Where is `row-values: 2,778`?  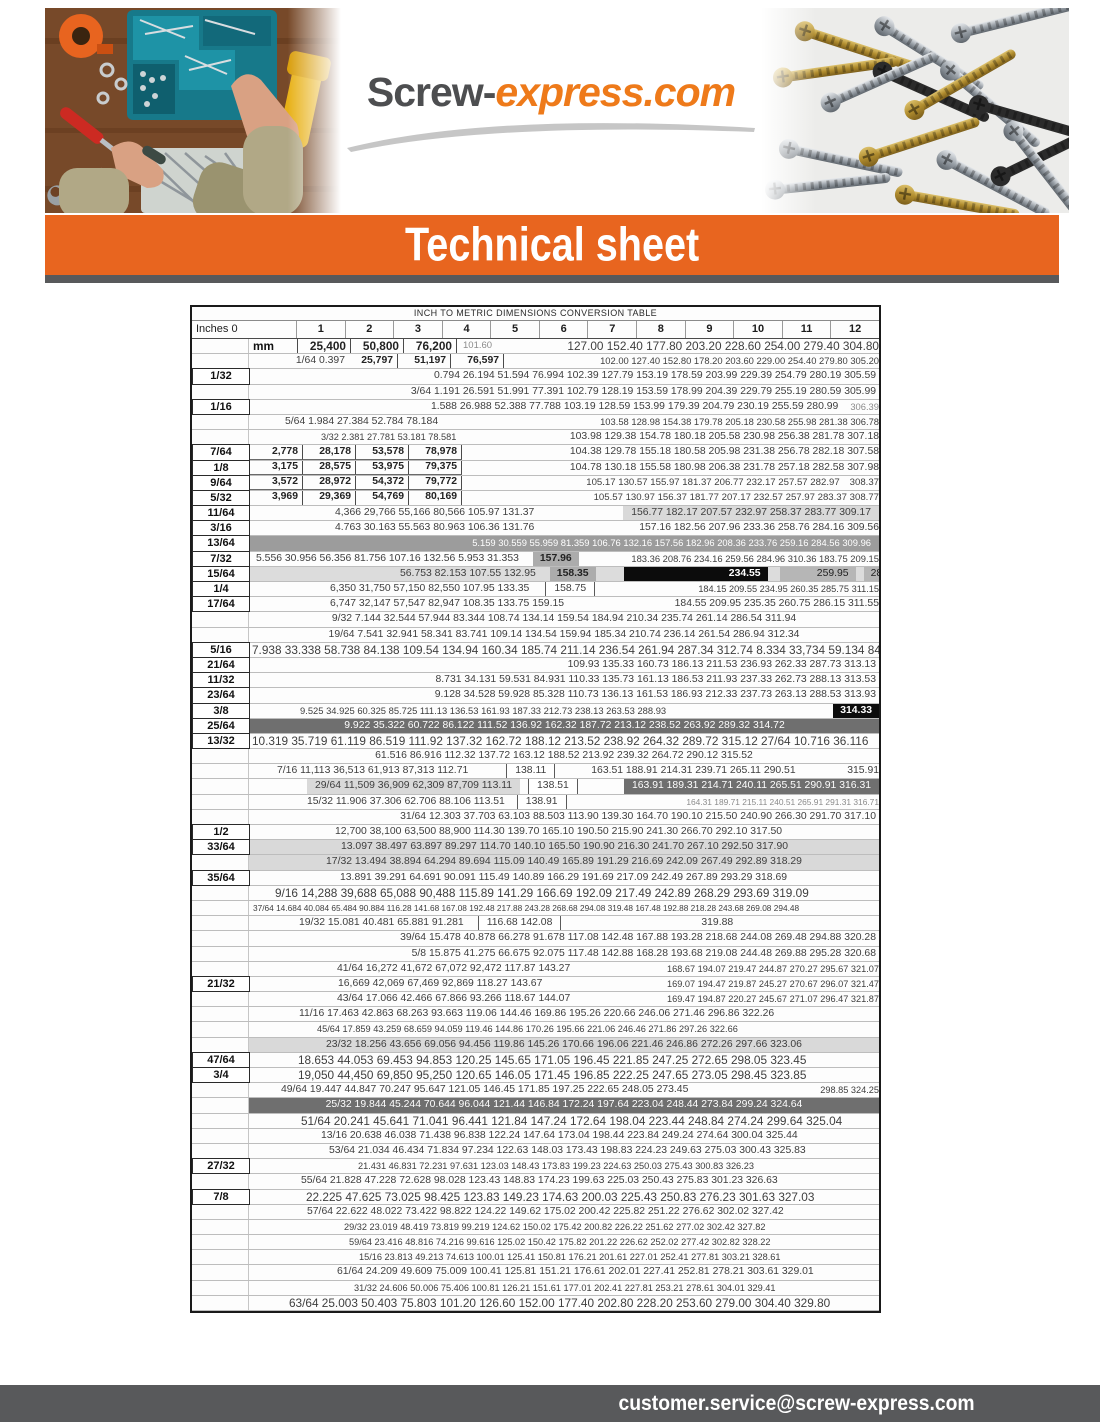
row-values: 2,778 is located at coordinates (276, 452).